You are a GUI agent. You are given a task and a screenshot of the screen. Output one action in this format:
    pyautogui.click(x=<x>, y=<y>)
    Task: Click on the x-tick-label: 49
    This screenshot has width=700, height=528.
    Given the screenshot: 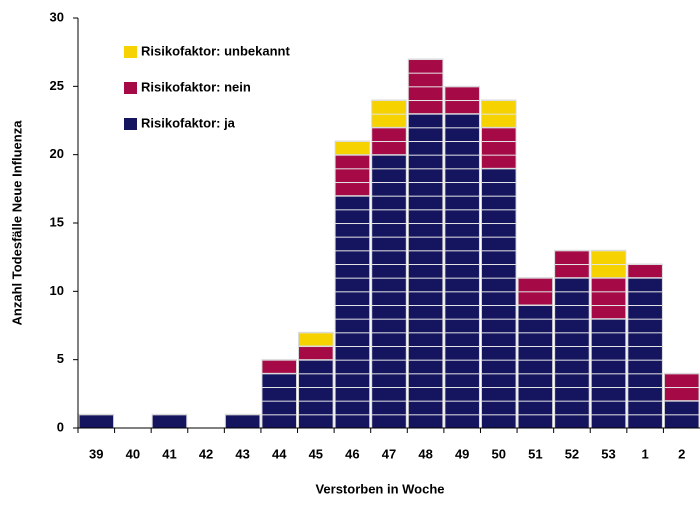 What is the action you would take?
    pyautogui.click(x=462, y=453)
    